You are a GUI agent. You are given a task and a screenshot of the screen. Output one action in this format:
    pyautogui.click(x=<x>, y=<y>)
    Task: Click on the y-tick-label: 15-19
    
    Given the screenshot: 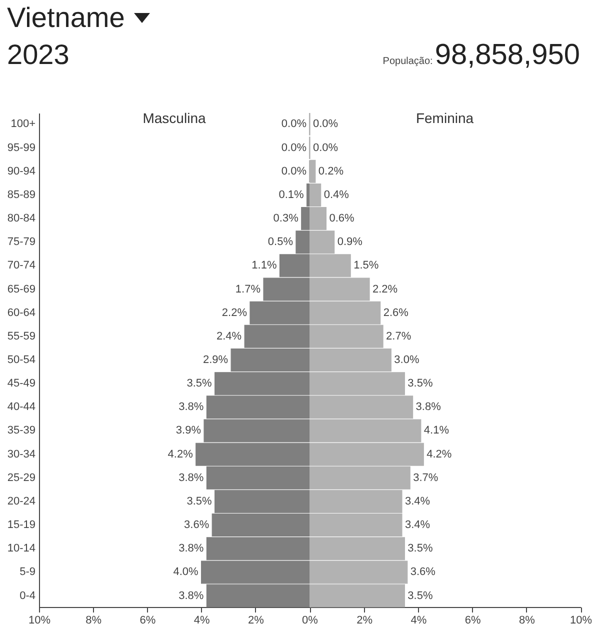 What is the action you would take?
    pyautogui.click(x=21, y=525)
    